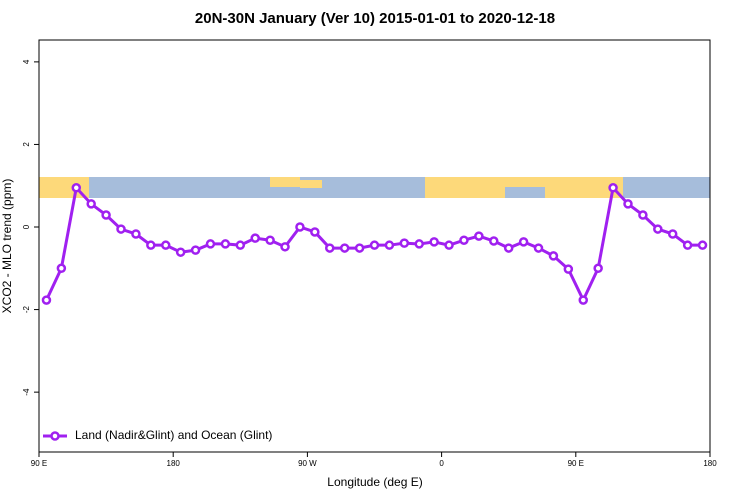  Describe the element at coordinates (441, 463) in the screenshot. I see `x-tick-label: 0` at that location.